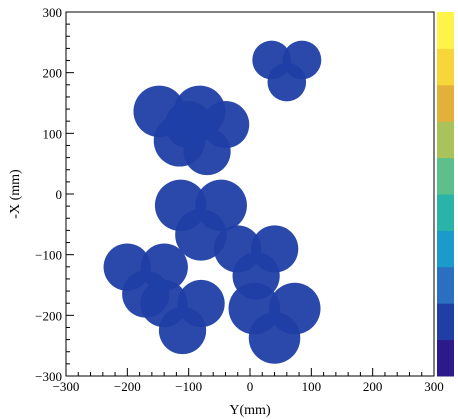 The height and width of the screenshot is (419, 458). Describe the element at coordinates (434, 386) in the screenshot. I see `x-tick-label: 300` at that location.